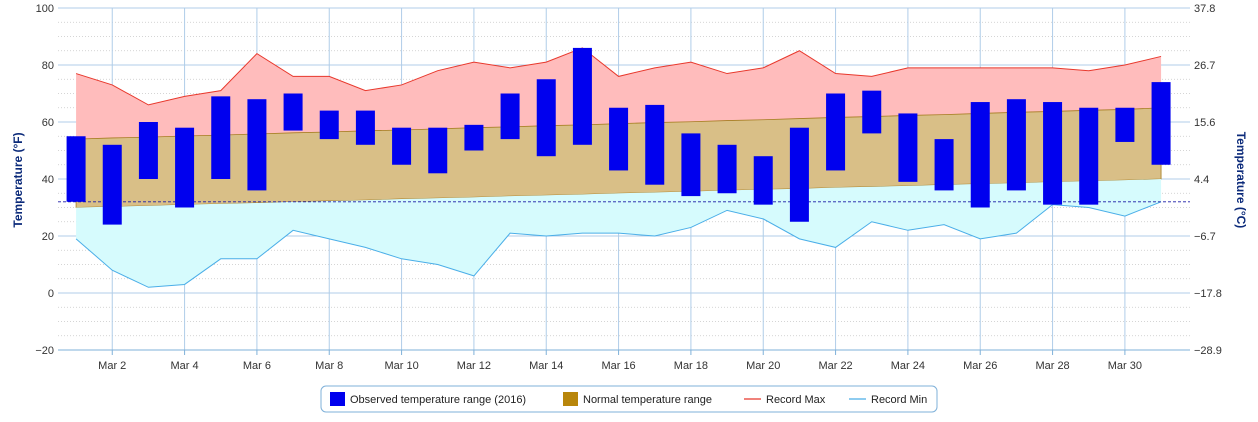 The image size is (1258, 422). I want to click on legend-label-record-min: Record Min, so click(899, 400).